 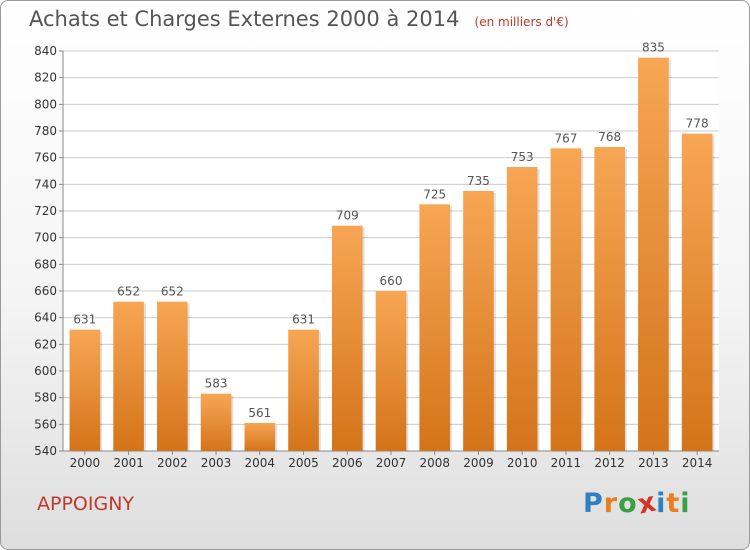 I want to click on x-tick-label: 2012, so click(x=609, y=463).